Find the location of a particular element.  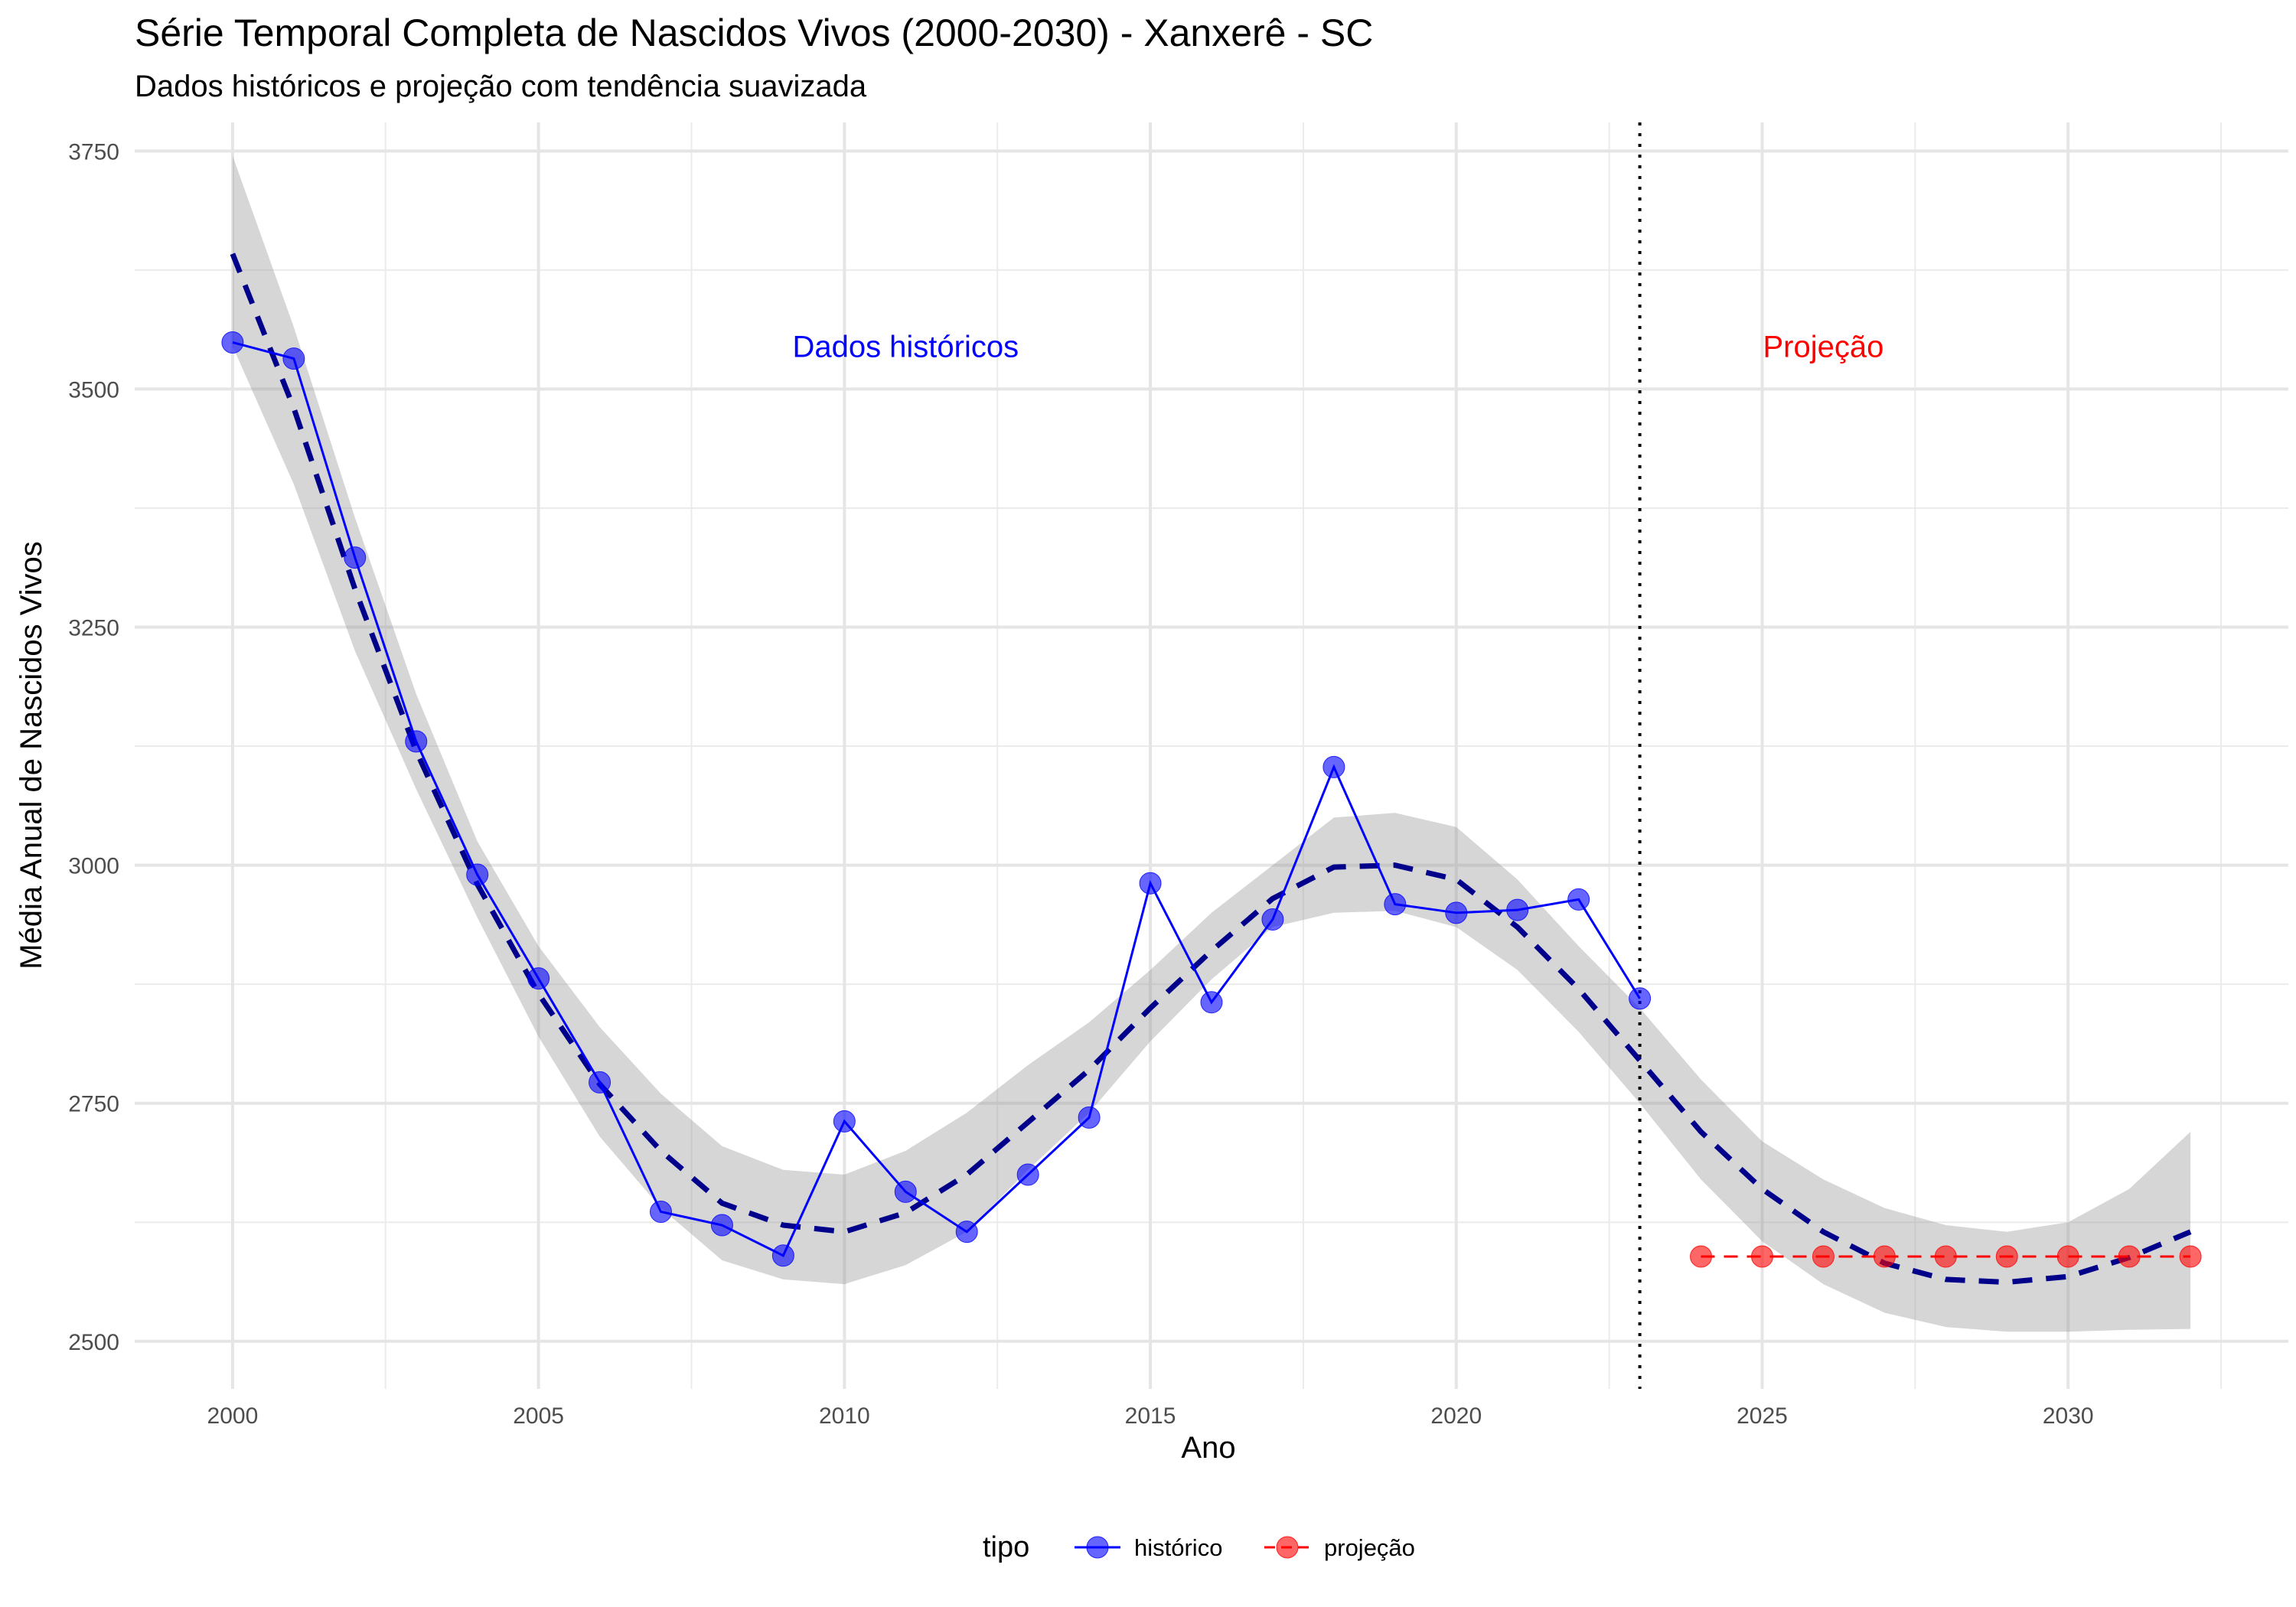

x-axis-ticks: 2000 2005 2010 2015 2020 2025 2030 is located at coordinates (1150, 1416).